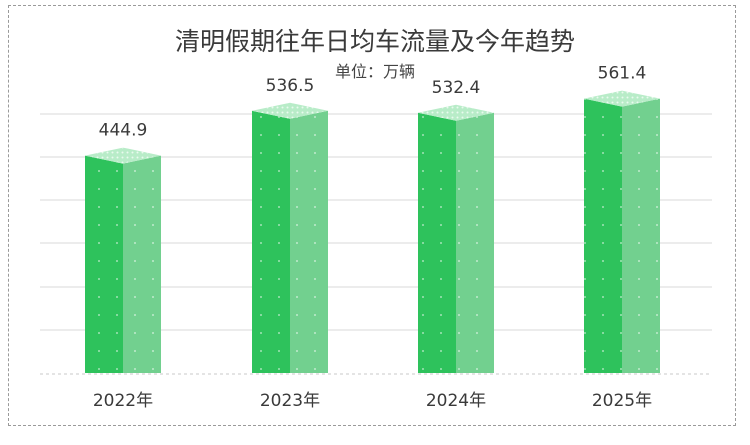 This screenshot has width=750, height=445. I want to click on category-label: 2025年, so click(622, 401).